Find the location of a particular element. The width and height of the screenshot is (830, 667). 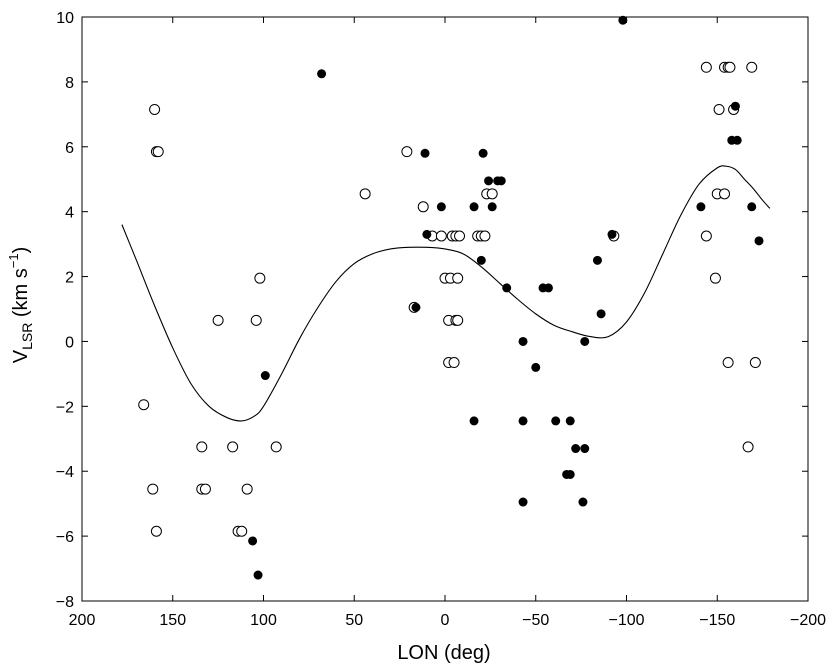

y-axis-title-superscript: −1 is located at coordinates (13, 260).